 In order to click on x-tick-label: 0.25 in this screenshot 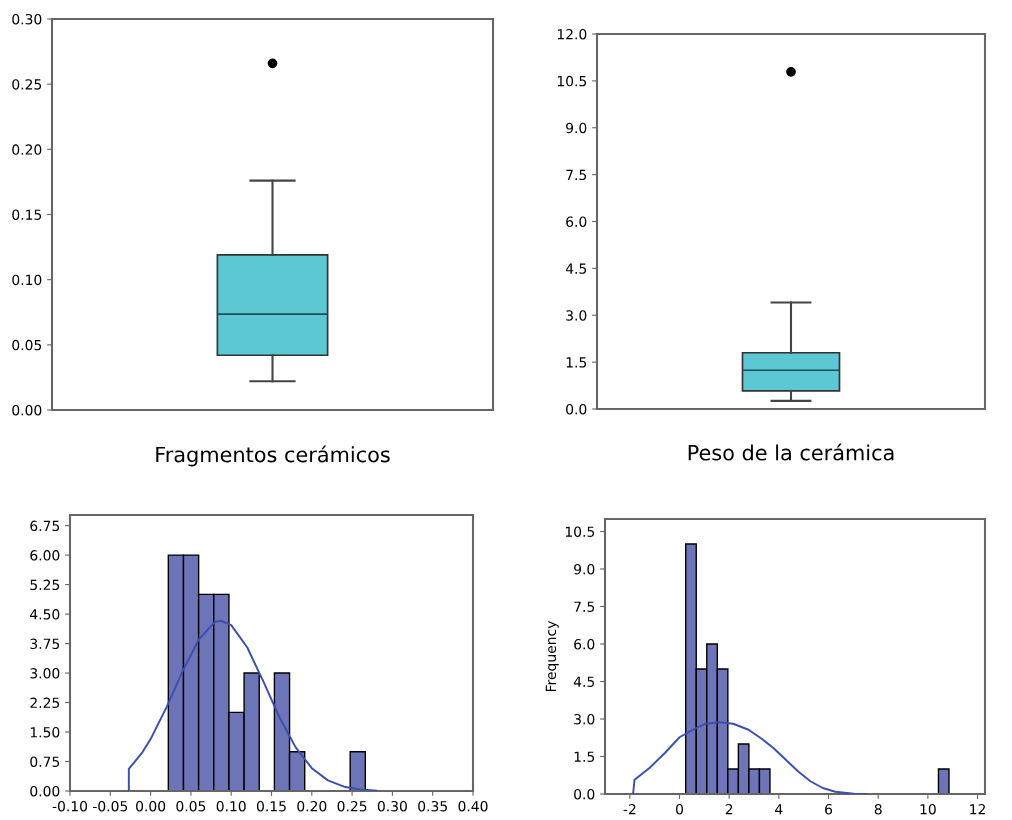, I will do `click(352, 806)`.